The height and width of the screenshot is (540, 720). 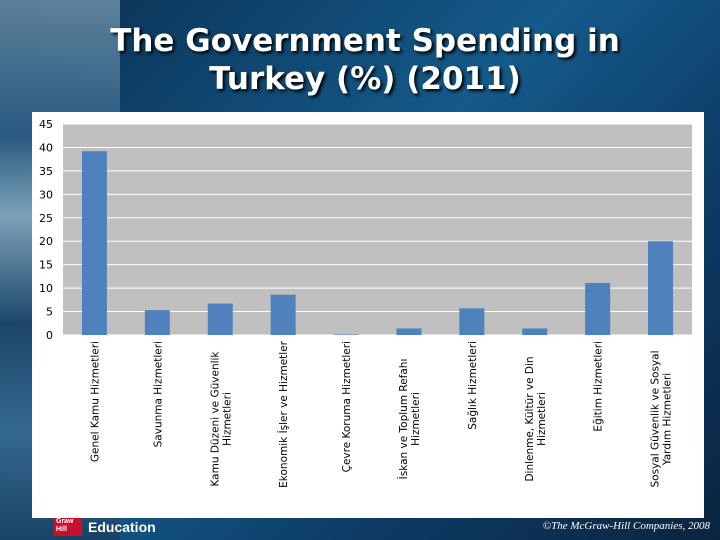 I want to click on x-tick-label-line: Genel Kamu Hizmetleri, so click(x=95, y=401).